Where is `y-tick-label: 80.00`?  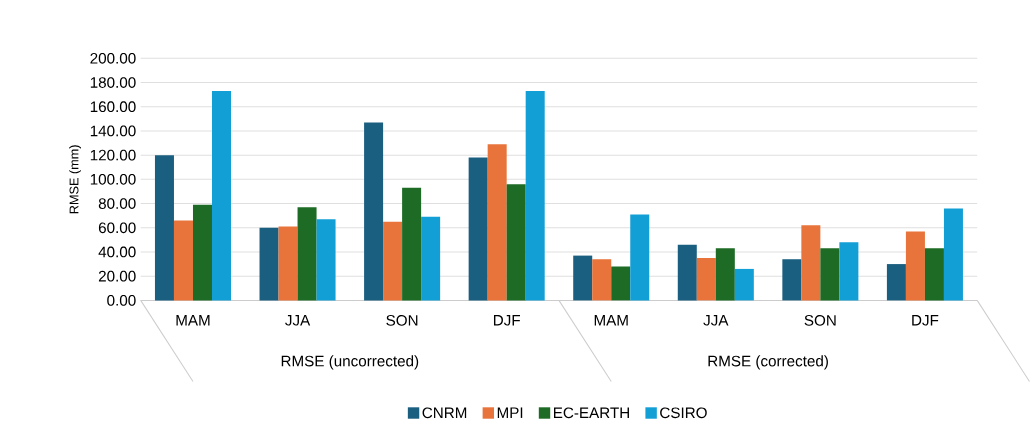
y-tick-label: 80.00 is located at coordinates (117, 204).